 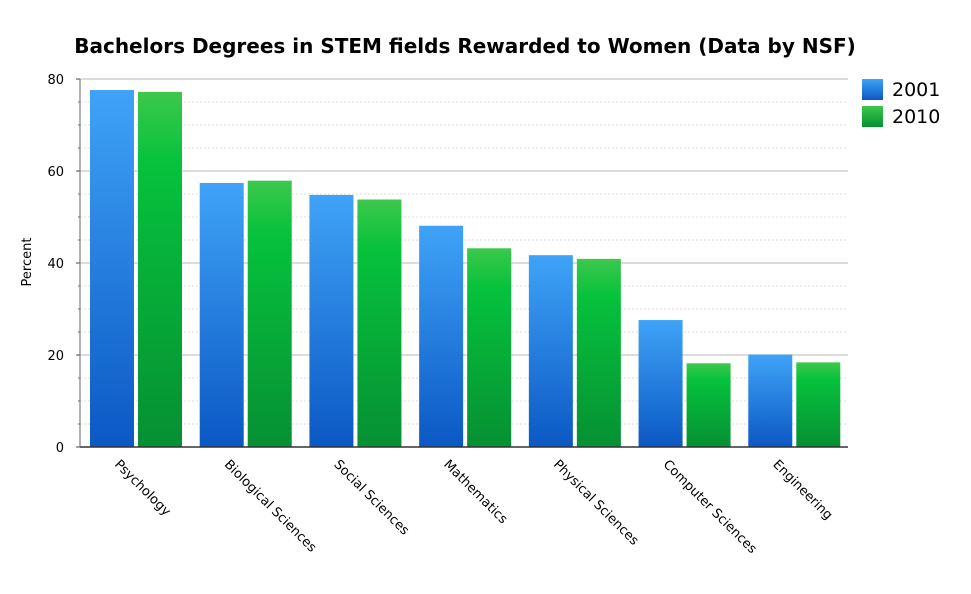 I want to click on bar-2010-physical-sciences, so click(x=598, y=352).